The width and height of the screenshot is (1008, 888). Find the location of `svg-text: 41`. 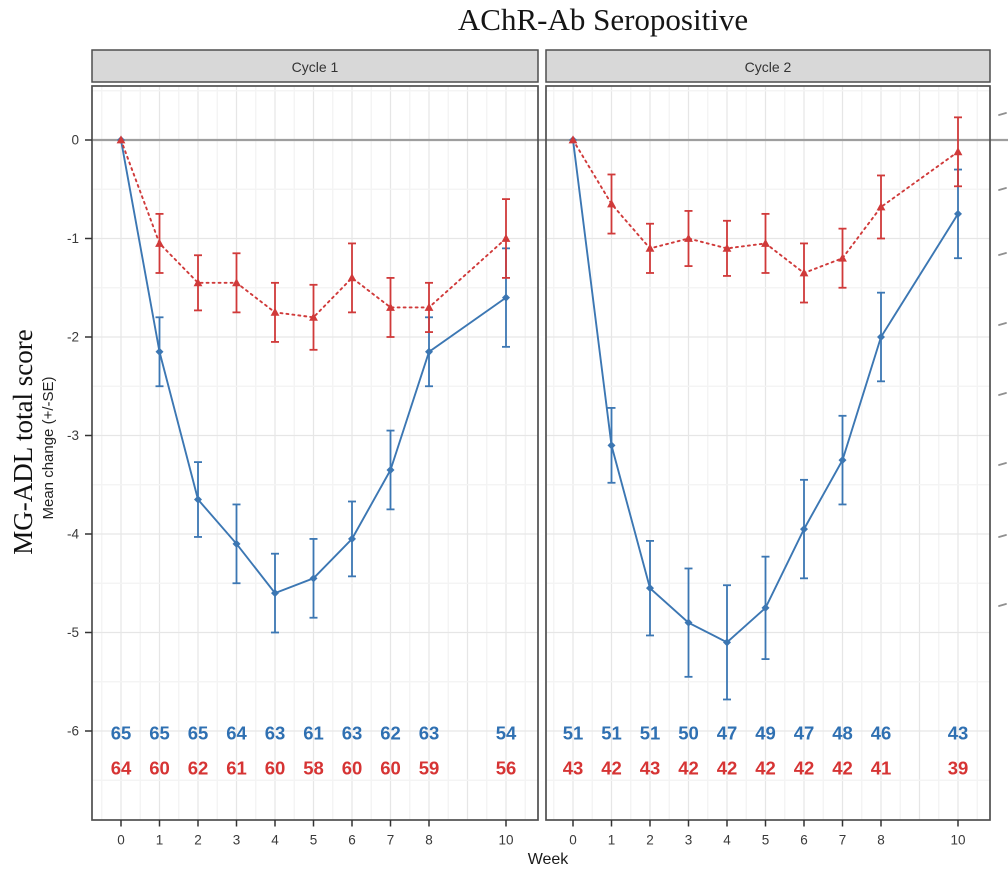

svg-text: 41 is located at coordinates (881, 768).